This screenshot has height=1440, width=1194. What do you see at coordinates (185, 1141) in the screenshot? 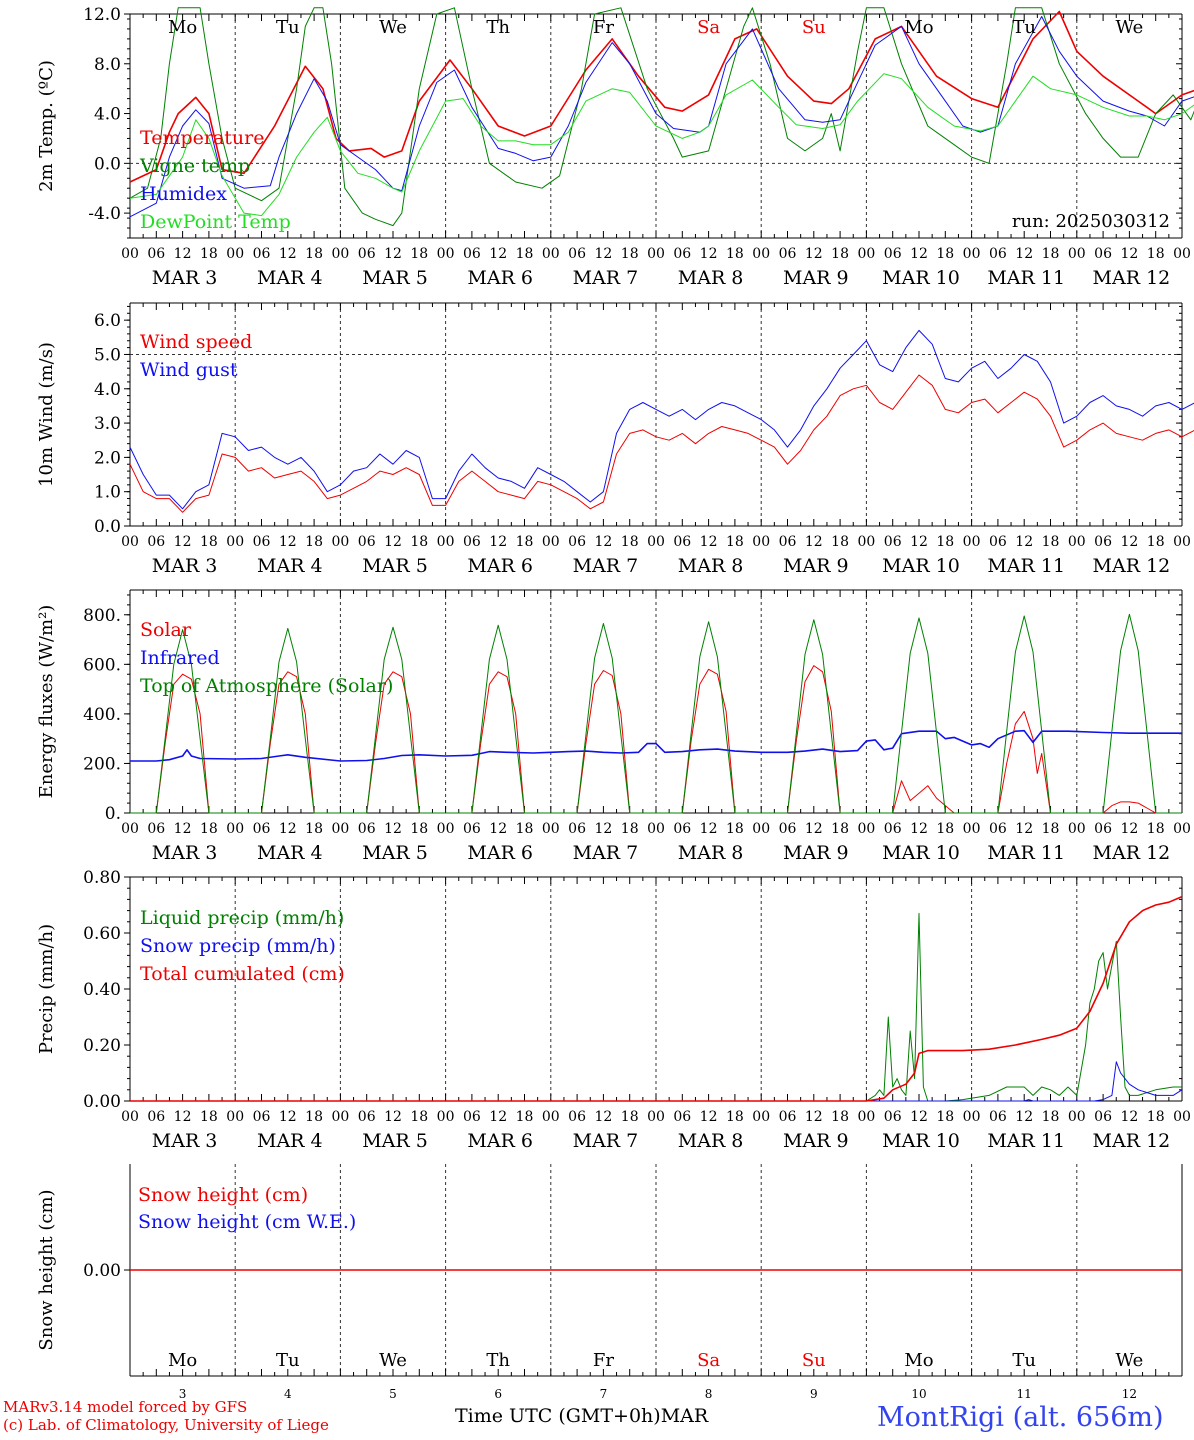
I see `date-label: MAR 3` at bounding box center [185, 1141].